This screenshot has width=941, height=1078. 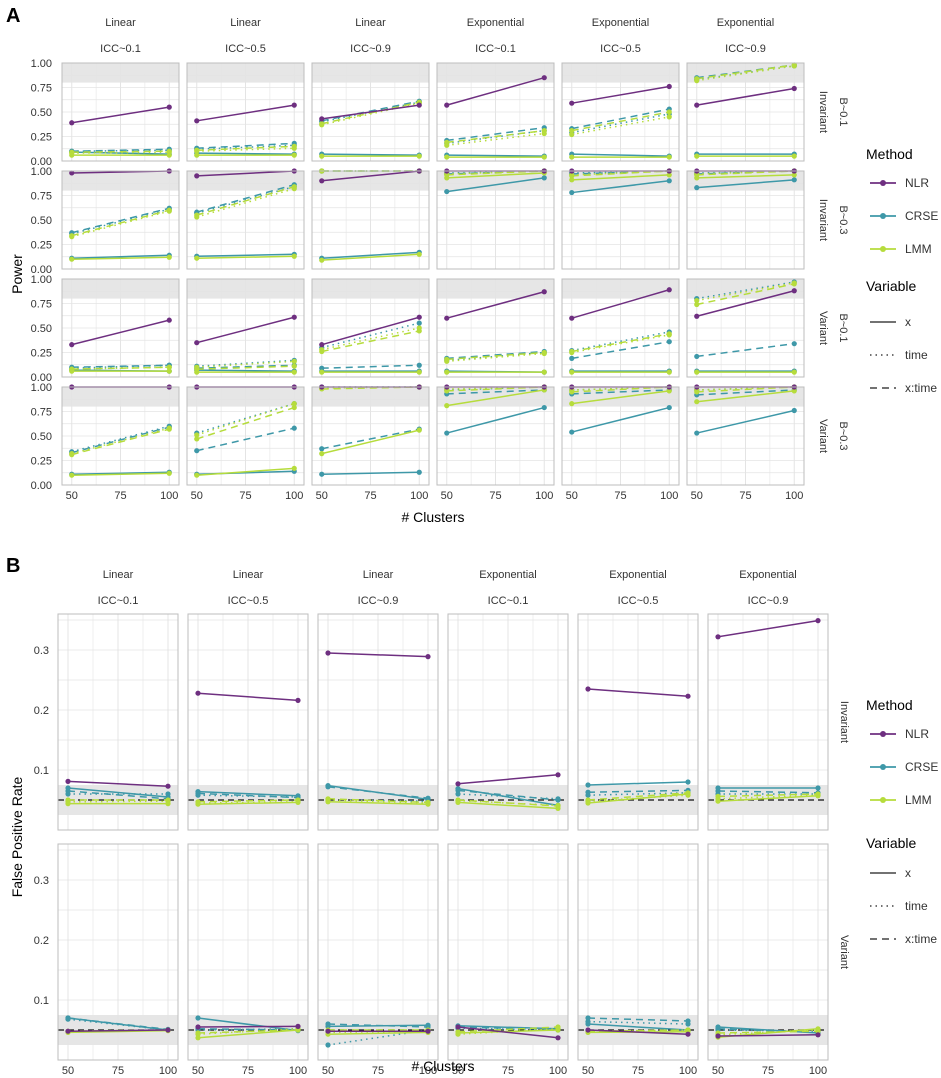 I want to click on column-strip-label: Exponential, so click(x=638, y=575).